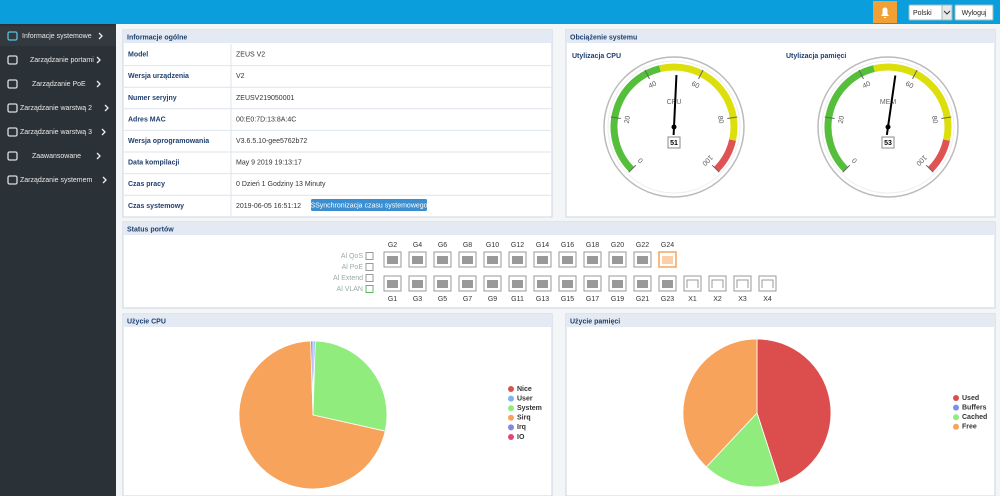 Image resolution: width=1000 pixels, height=496 pixels. I want to click on sidebar-item: Informacje systemowe, so click(57, 36).